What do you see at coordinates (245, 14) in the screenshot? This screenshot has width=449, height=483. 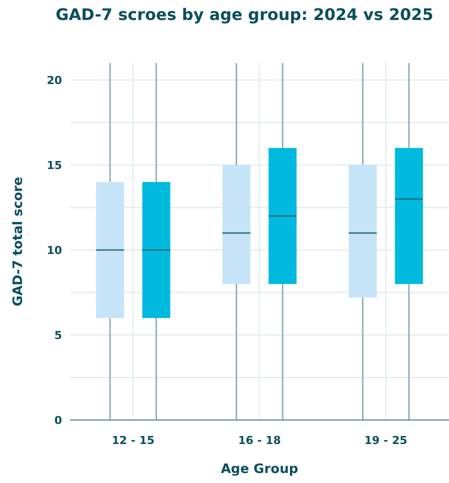 I see `chart-title: GAD-7 scroes by age group: 2024 vs 2025` at bounding box center [245, 14].